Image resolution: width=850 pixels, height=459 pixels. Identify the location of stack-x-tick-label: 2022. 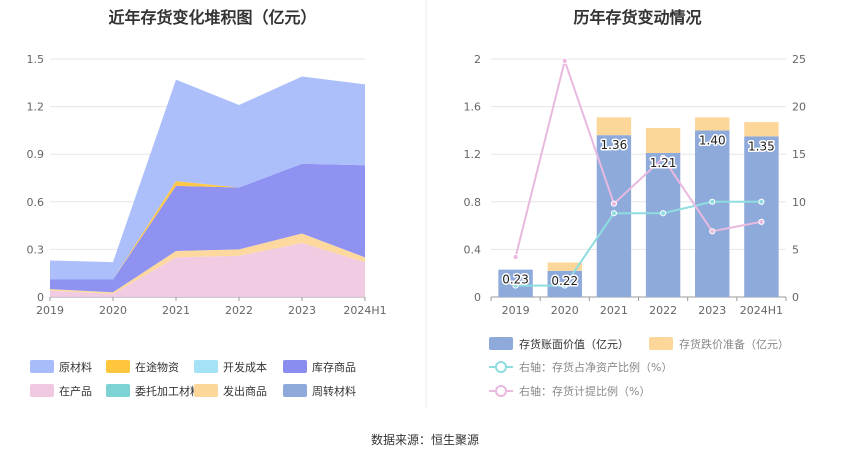
(239, 310).